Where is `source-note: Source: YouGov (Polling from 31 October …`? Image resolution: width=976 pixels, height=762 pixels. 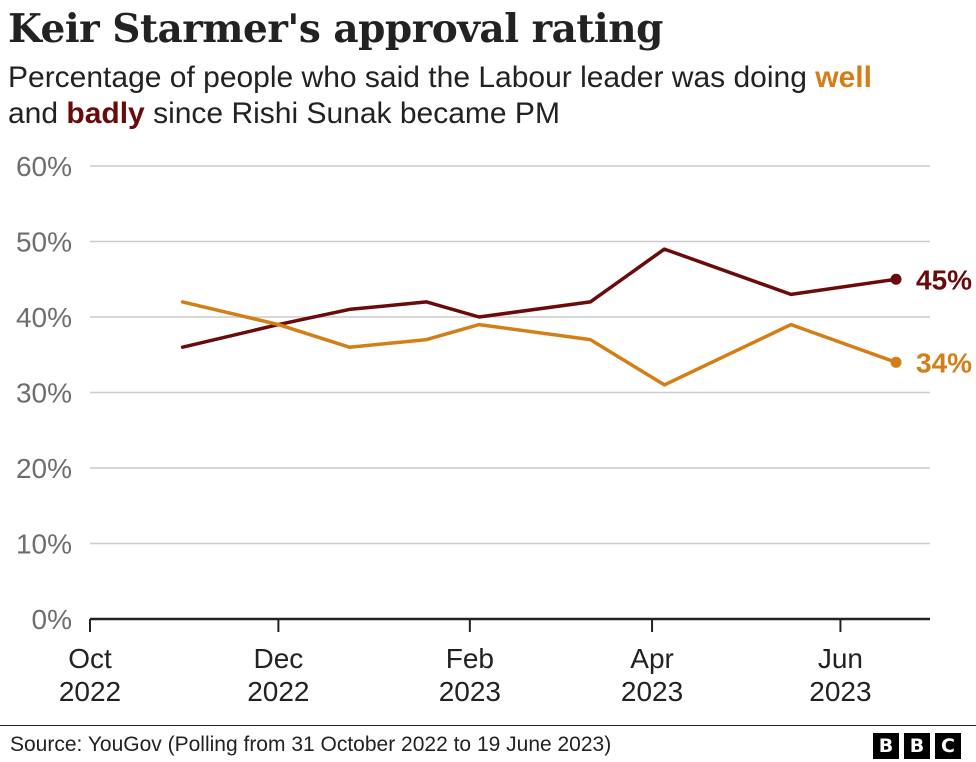 source-note: Source: YouGov (Polling from 31 October … is located at coordinates (311, 744).